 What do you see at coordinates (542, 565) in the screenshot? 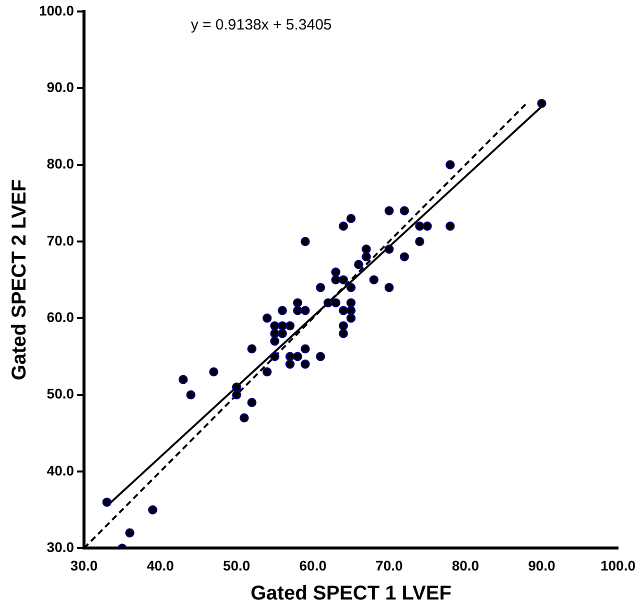
I see `x-tick-label: 90.0` at bounding box center [542, 565].